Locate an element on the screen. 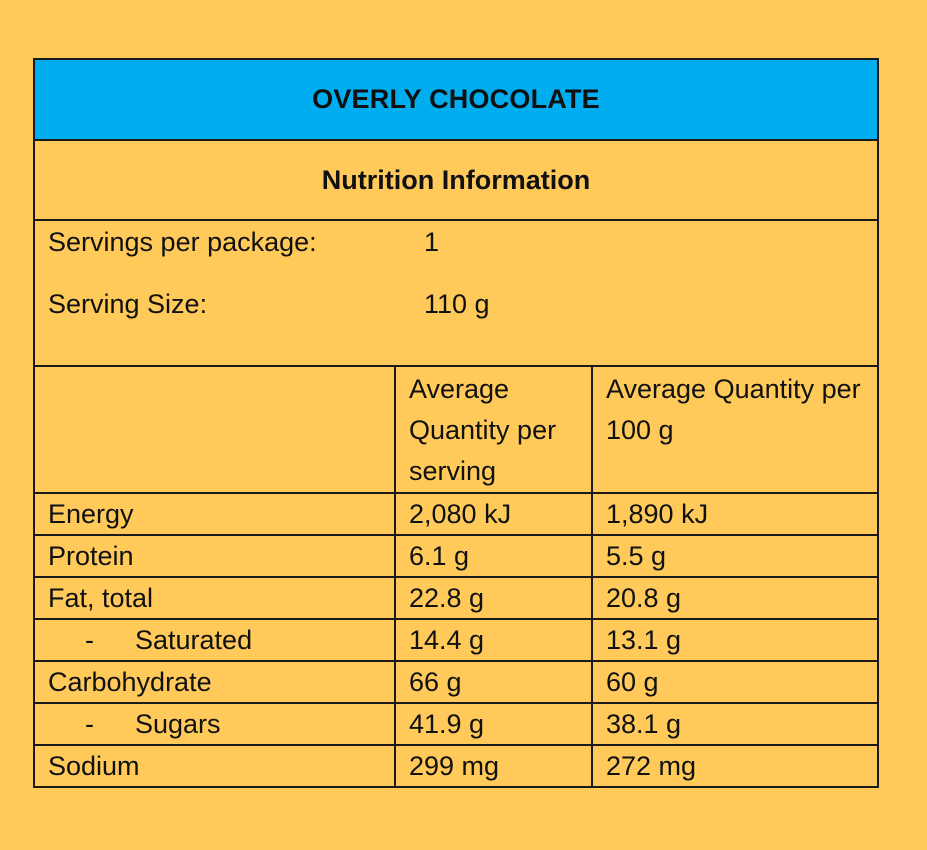 This screenshot has width=927, height=850. table-row: Energy 2,080 kJ 1,890 kJ is located at coordinates (456, 513).